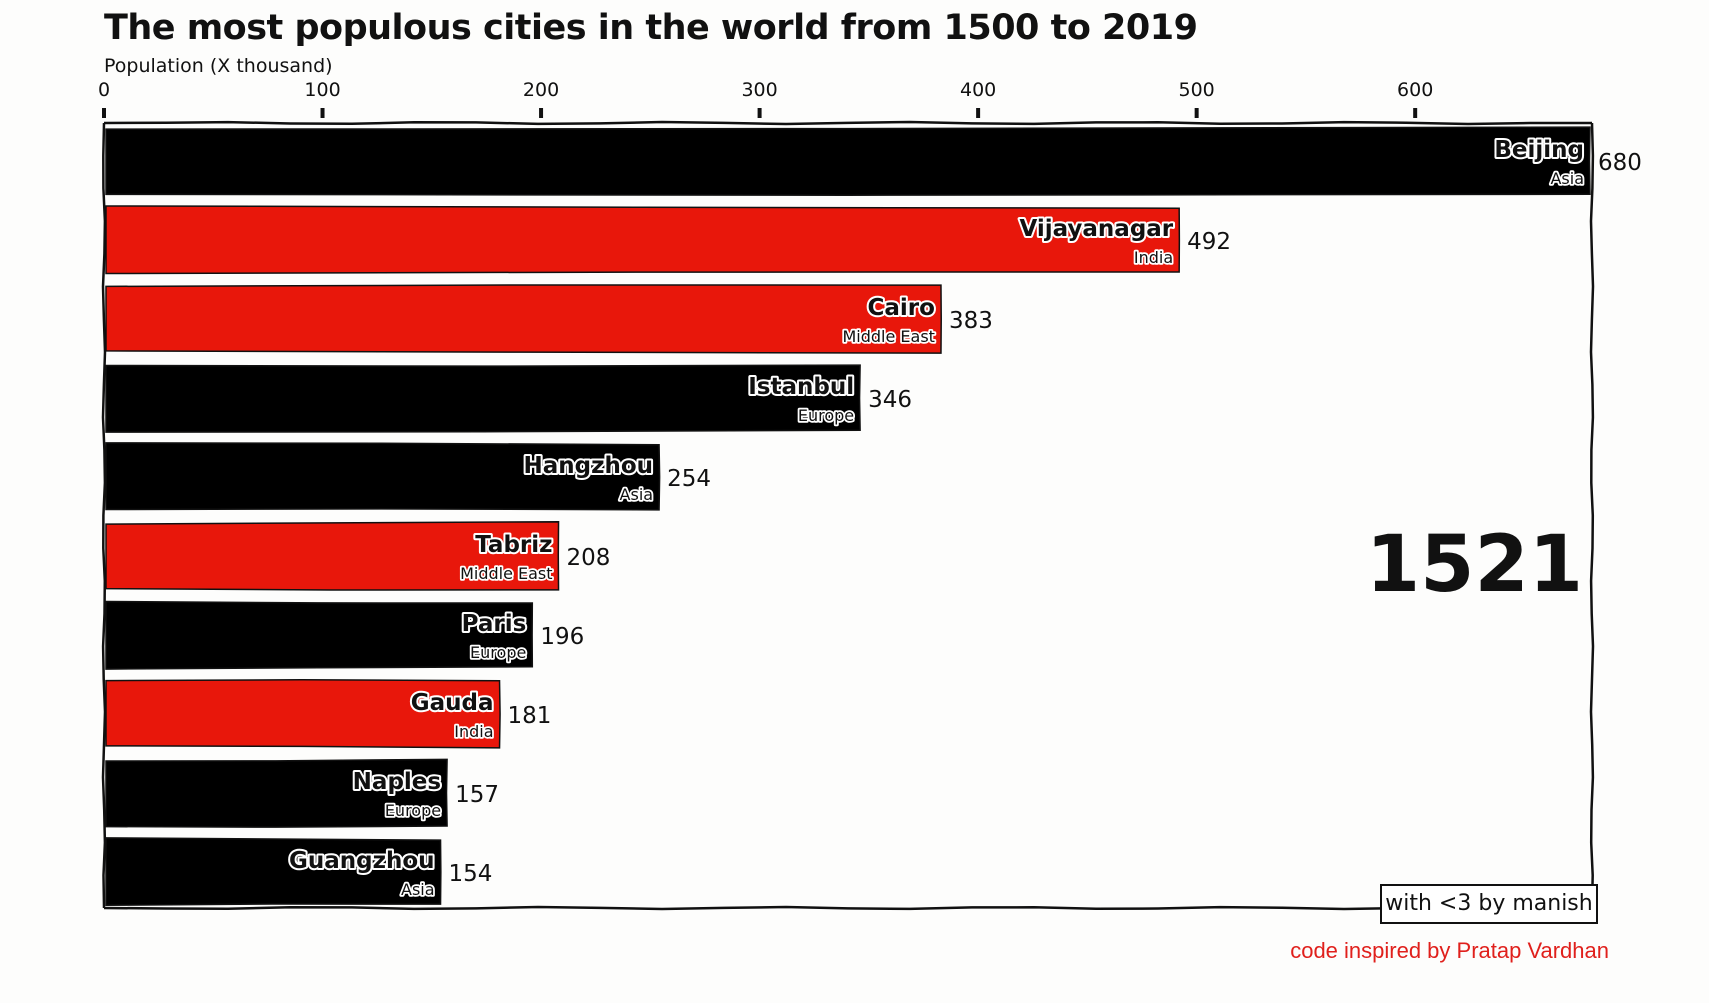  What do you see at coordinates (322, 90) in the screenshot?
I see `x-tick-label: 100` at bounding box center [322, 90].